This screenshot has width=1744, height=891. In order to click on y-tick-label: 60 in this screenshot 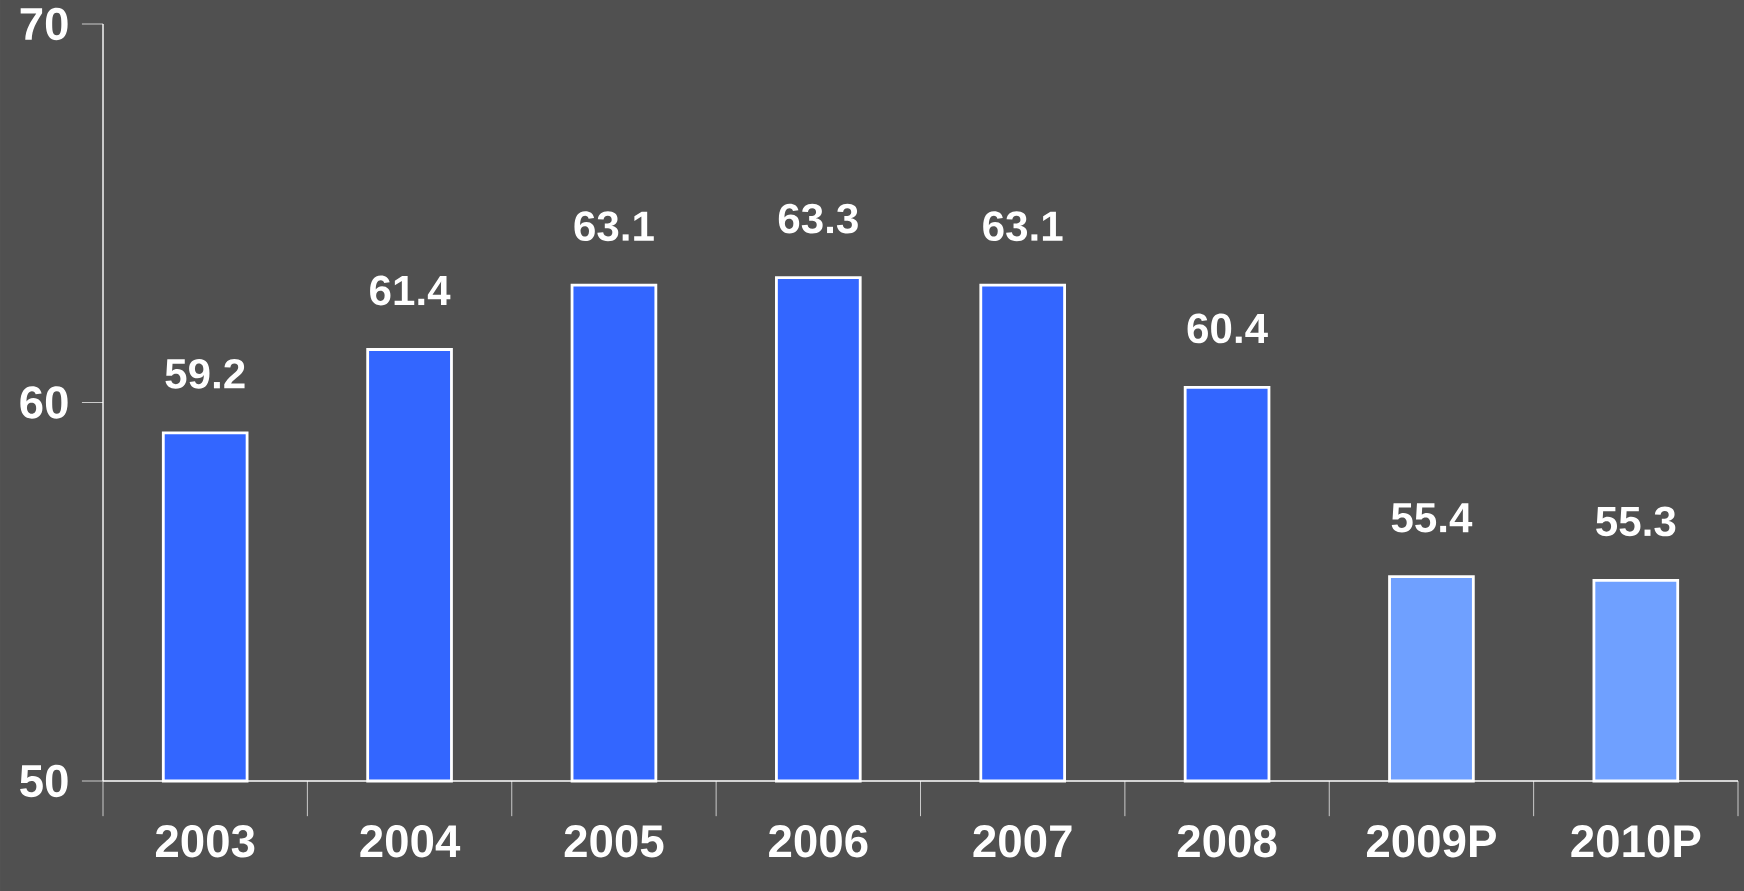, I will do `click(44, 402)`.